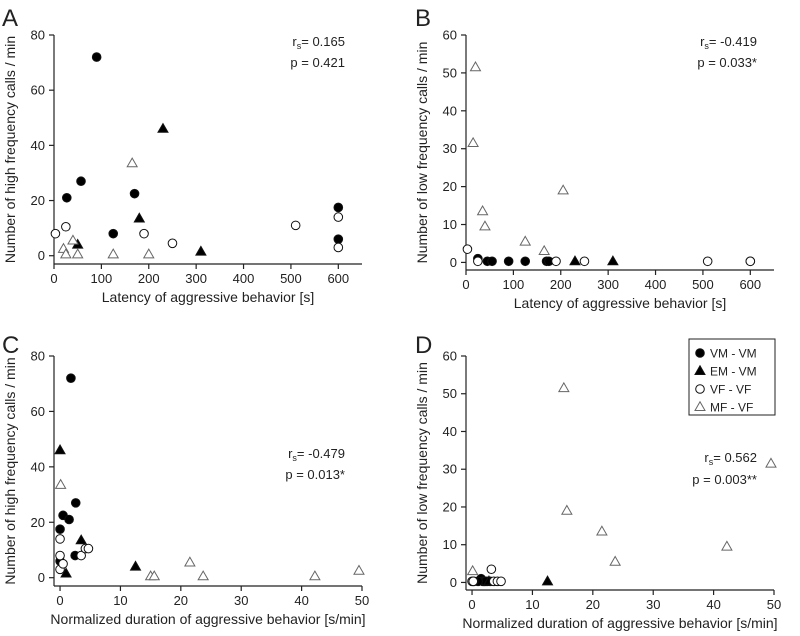 The image size is (800, 636). I want to click on x-tick-label: 10, so click(120, 600).